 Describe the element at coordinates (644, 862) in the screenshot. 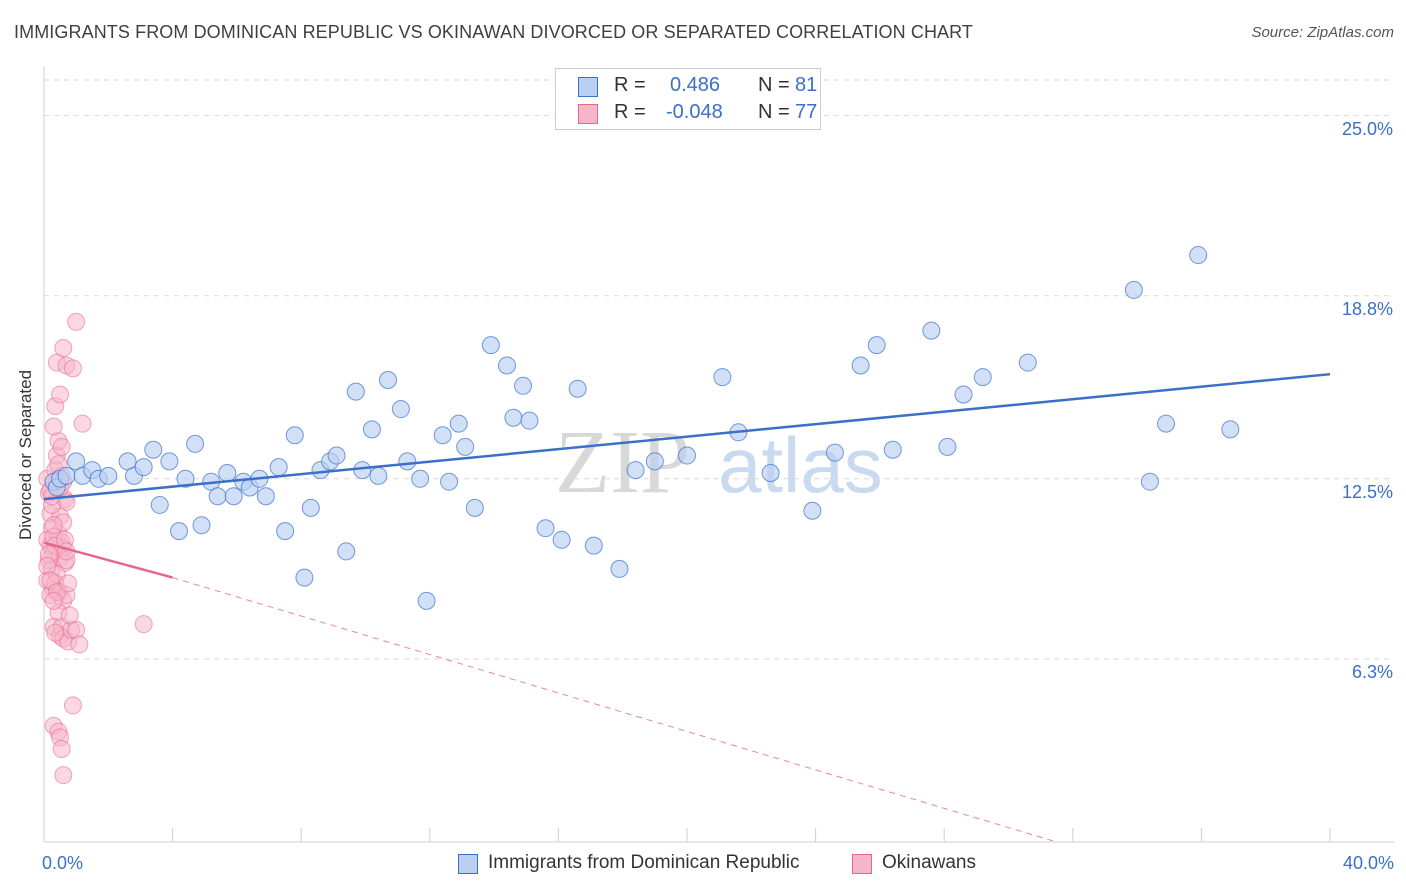

I see `legend-label-dominican: Immigrants from Dominican Republic` at that location.